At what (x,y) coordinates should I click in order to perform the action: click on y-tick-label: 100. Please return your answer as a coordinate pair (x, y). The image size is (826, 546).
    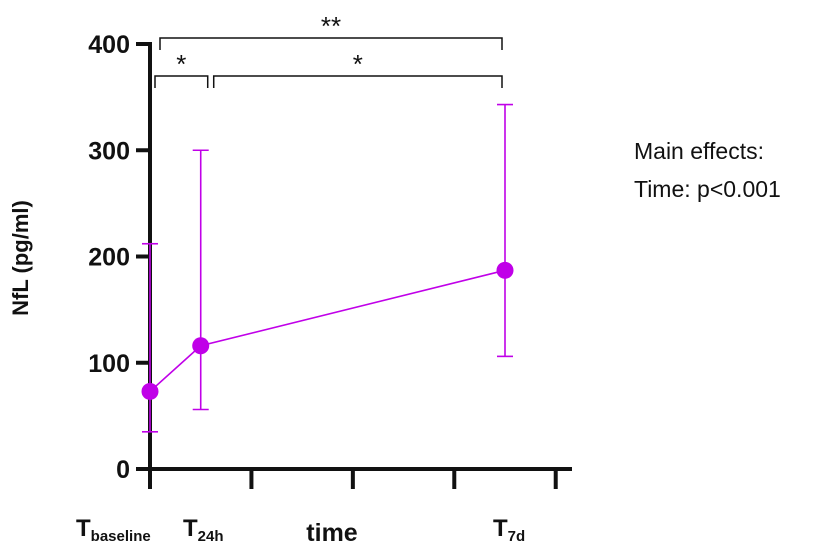
    Looking at the image, I should click on (109, 364).